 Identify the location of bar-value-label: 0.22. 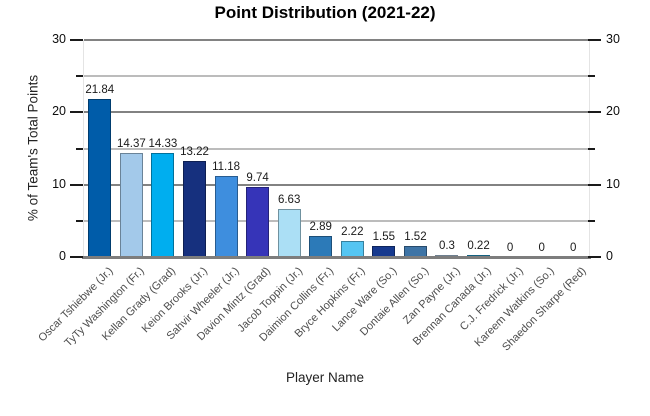
(478, 246).